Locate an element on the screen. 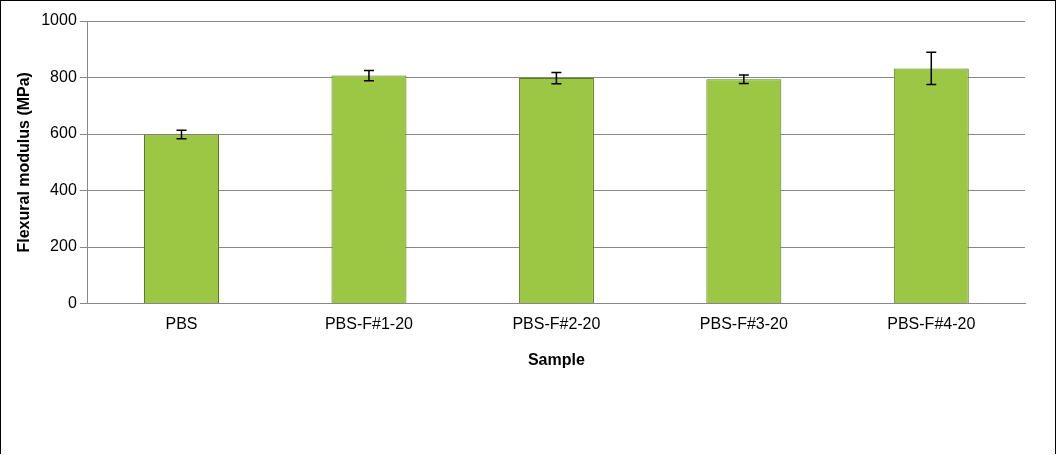 The height and width of the screenshot is (455, 1056). x-tick-label: PBS-F#4-20 is located at coordinates (931, 323).